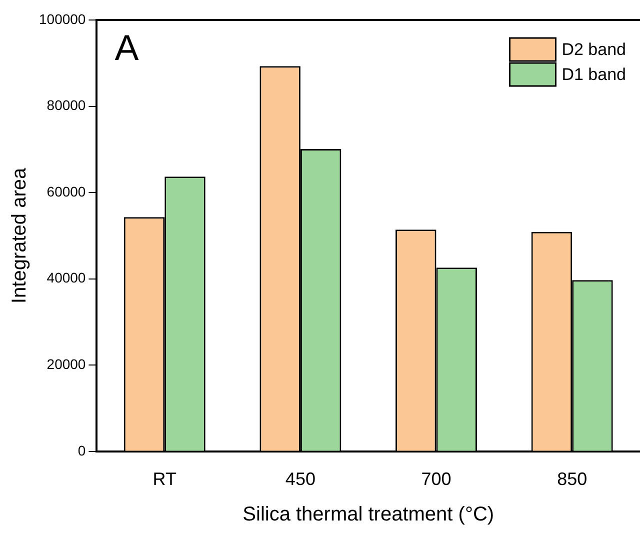 The height and width of the screenshot is (535, 640). What do you see at coordinates (66, 364) in the screenshot?
I see `y-tick-label: 20000` at bounding box center [66, 364].